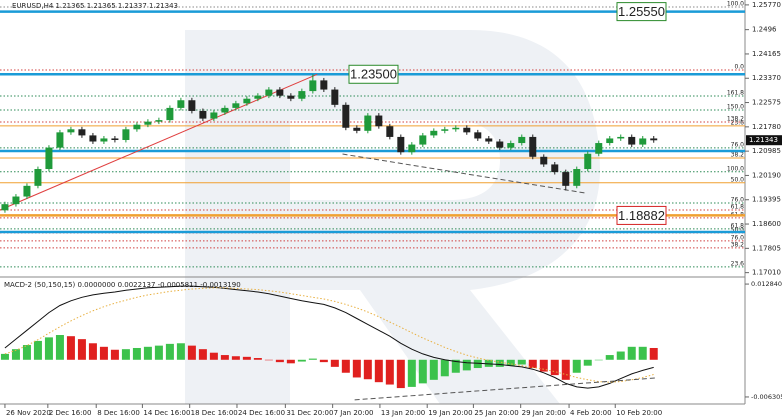  I want to click on y-tick-label: 1.25770, so click(766, 5).